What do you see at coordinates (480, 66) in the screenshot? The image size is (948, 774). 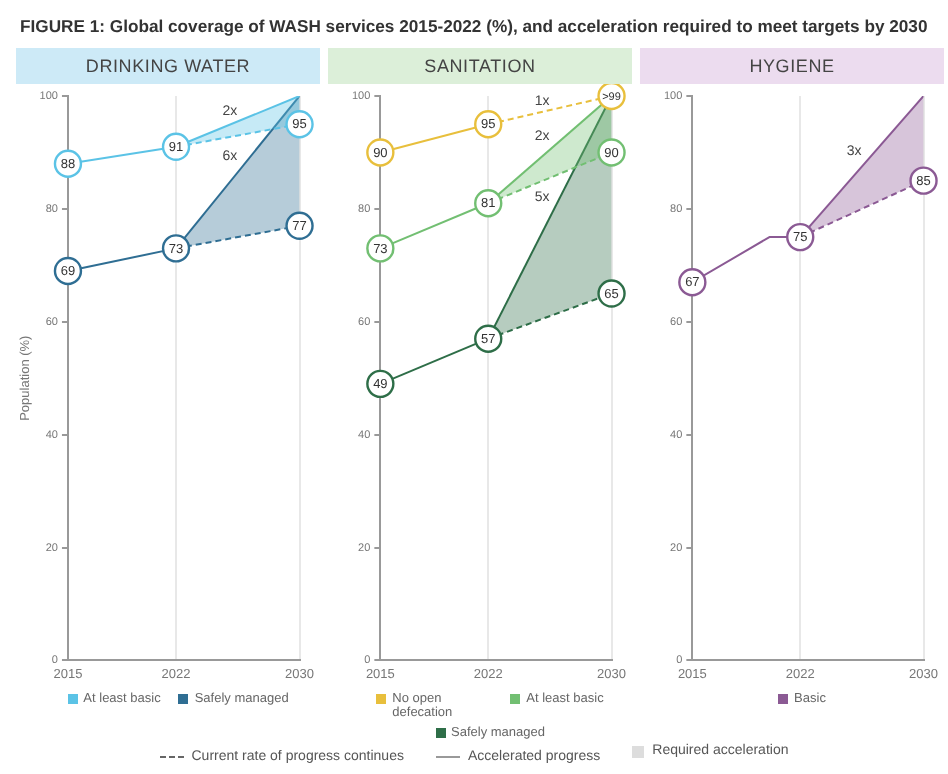 I see `chart-title: SANITATION` at bounding box center [480, 66].